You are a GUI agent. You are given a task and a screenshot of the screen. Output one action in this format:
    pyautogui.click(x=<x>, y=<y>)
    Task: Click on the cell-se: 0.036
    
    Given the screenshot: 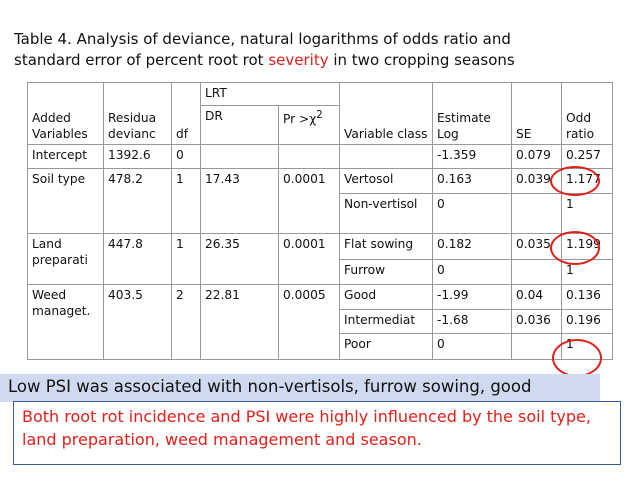 What is the action you would take?
    pyautogui.click(x=536, y=321)
    